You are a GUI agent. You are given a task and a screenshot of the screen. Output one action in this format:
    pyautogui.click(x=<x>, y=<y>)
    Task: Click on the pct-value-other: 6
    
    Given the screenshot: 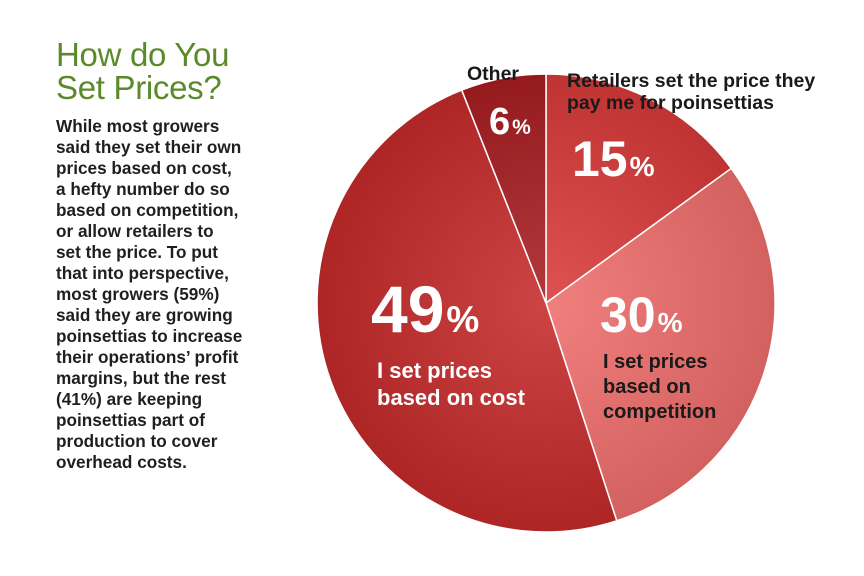 What is the action you would take?
    pyautogui.click(x=499, y=122)
    